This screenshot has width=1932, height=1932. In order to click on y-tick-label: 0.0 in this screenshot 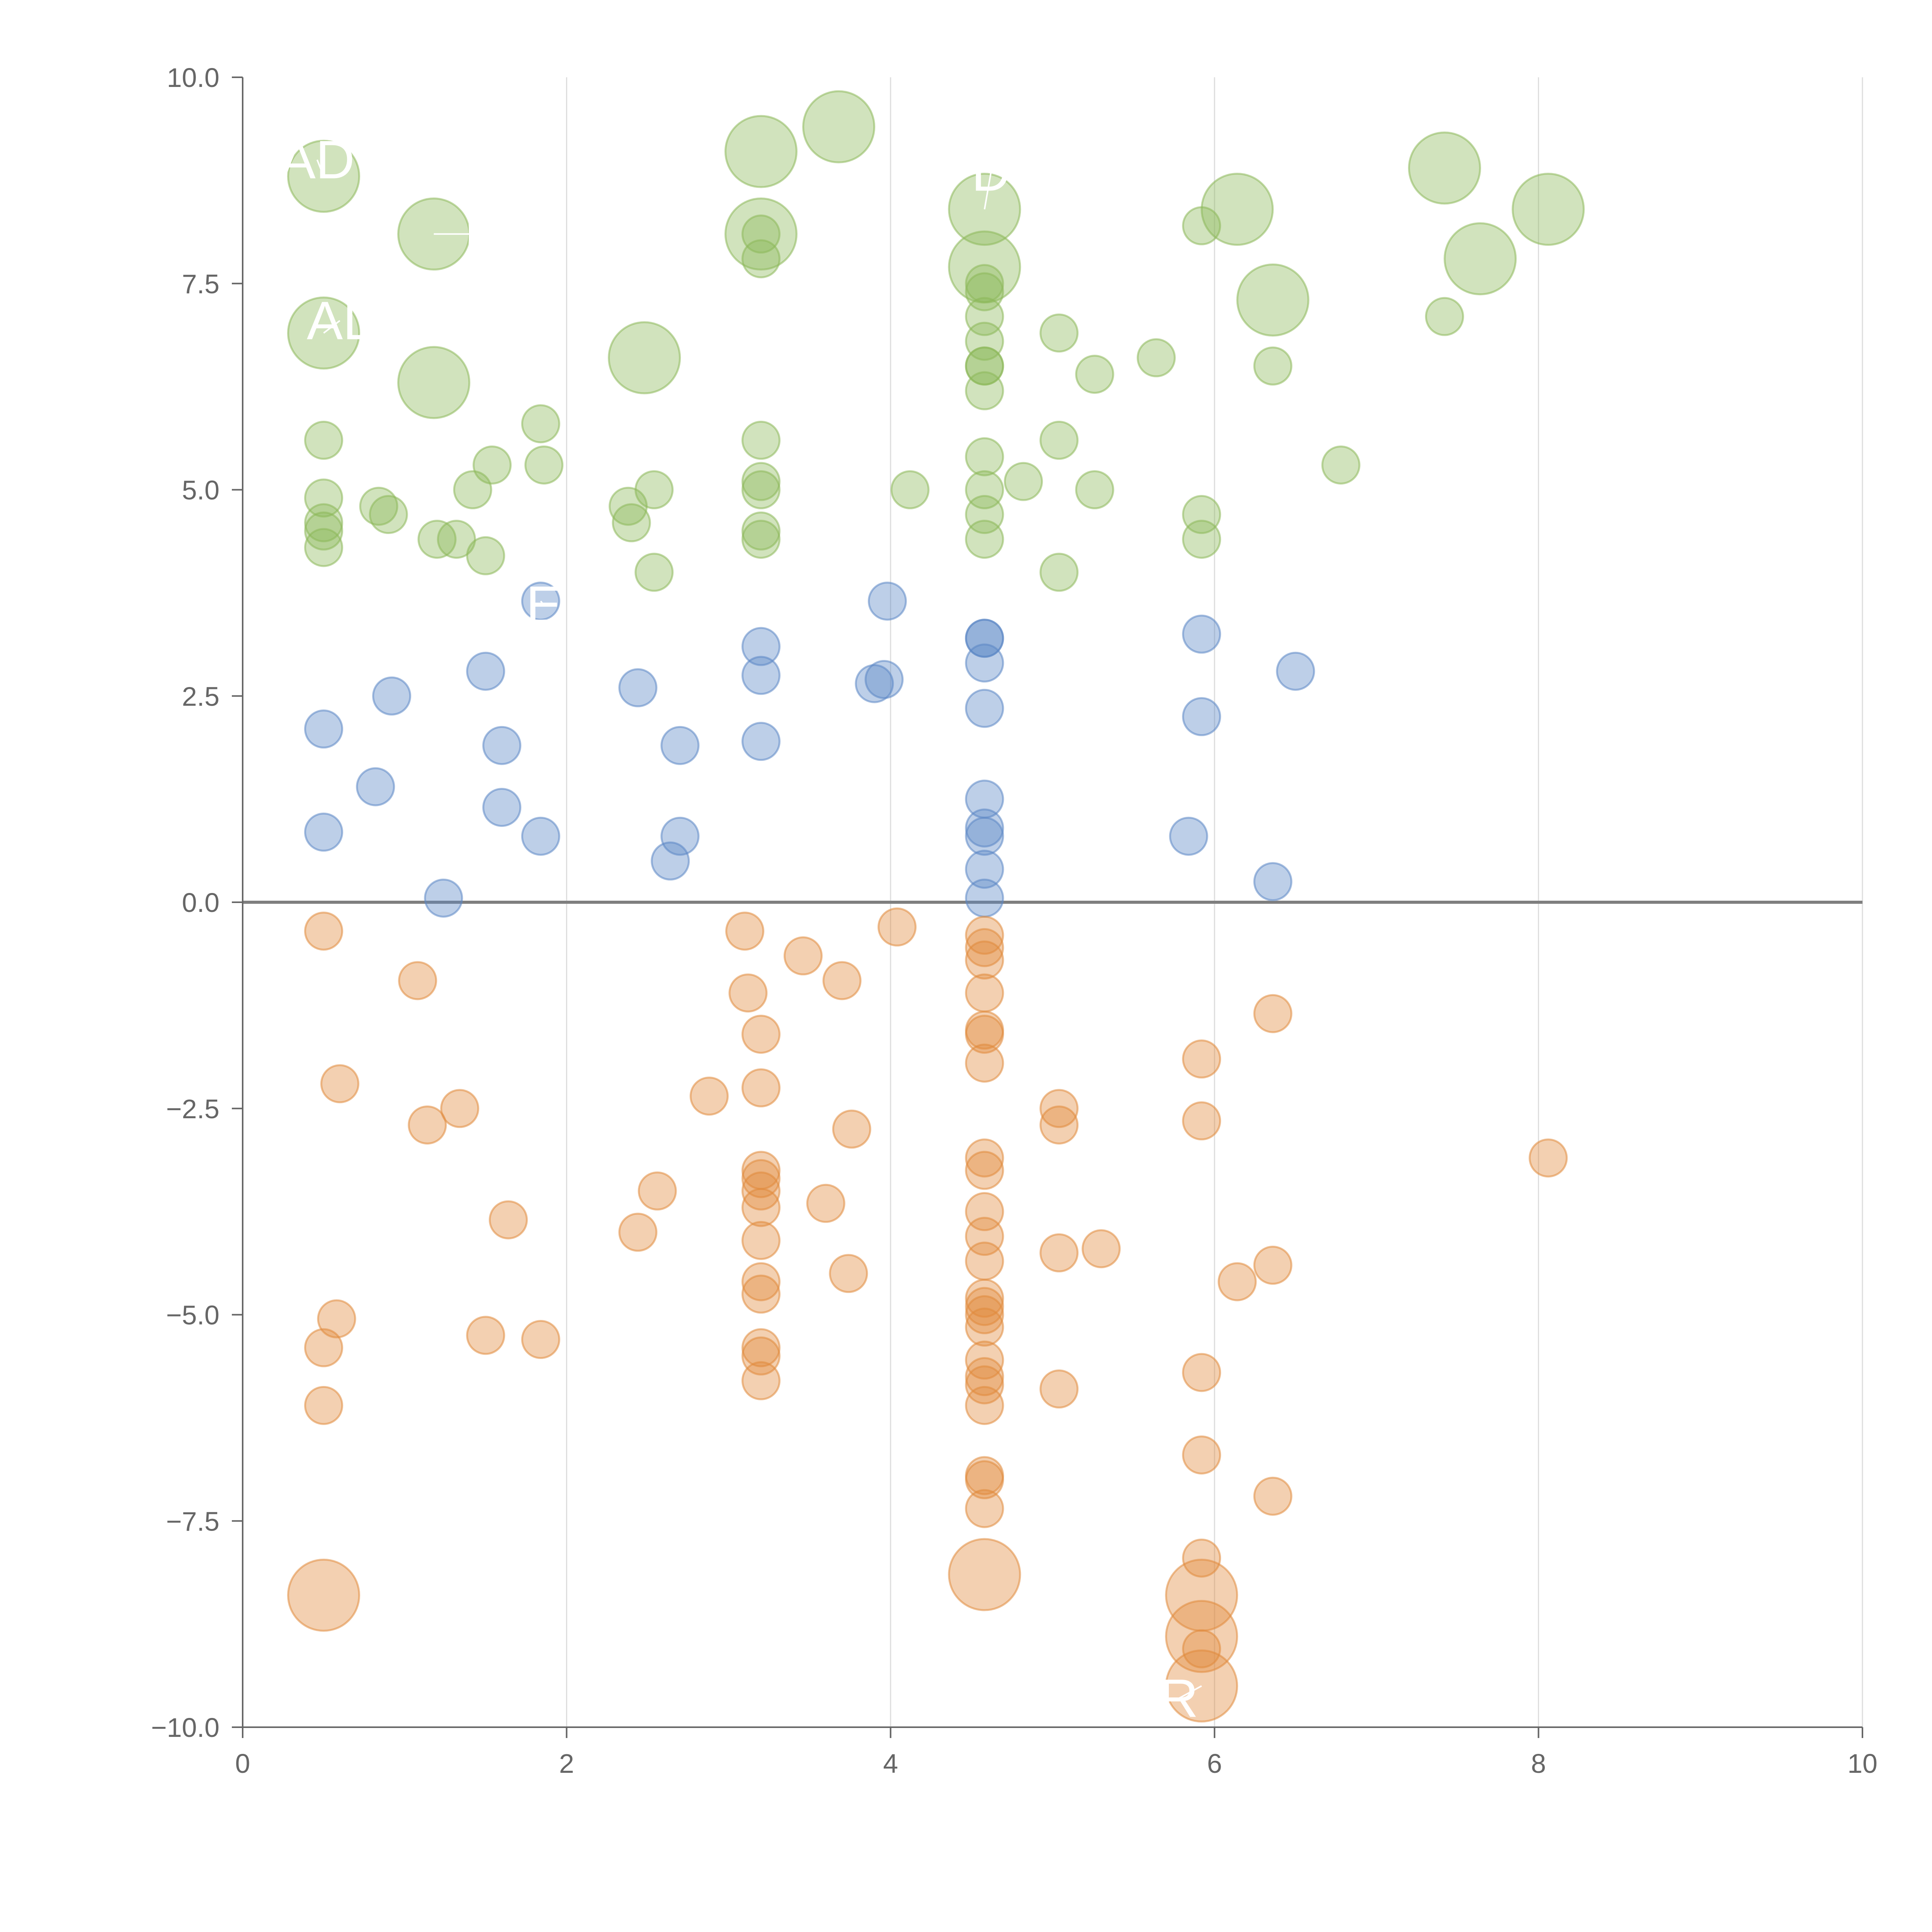, I will do `click(200, 903)`.